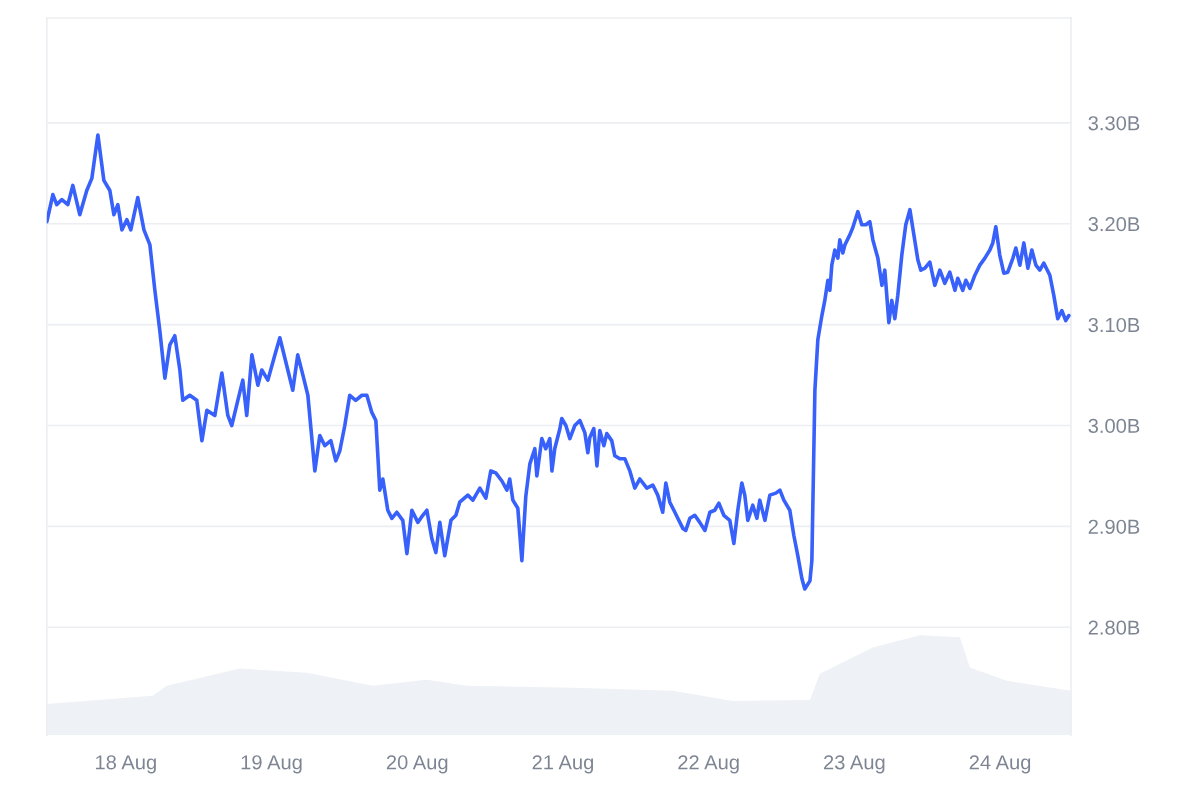  I want to click on y-tick-label: 3.00B, so click(1114, 426).